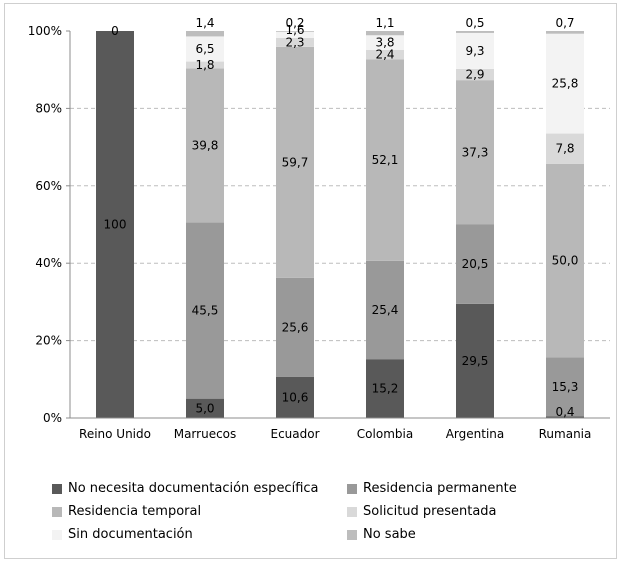 This screenshot has width=623, height=563. I want to click on legend-label-3: Solicitud presentada, so click(430, 511).